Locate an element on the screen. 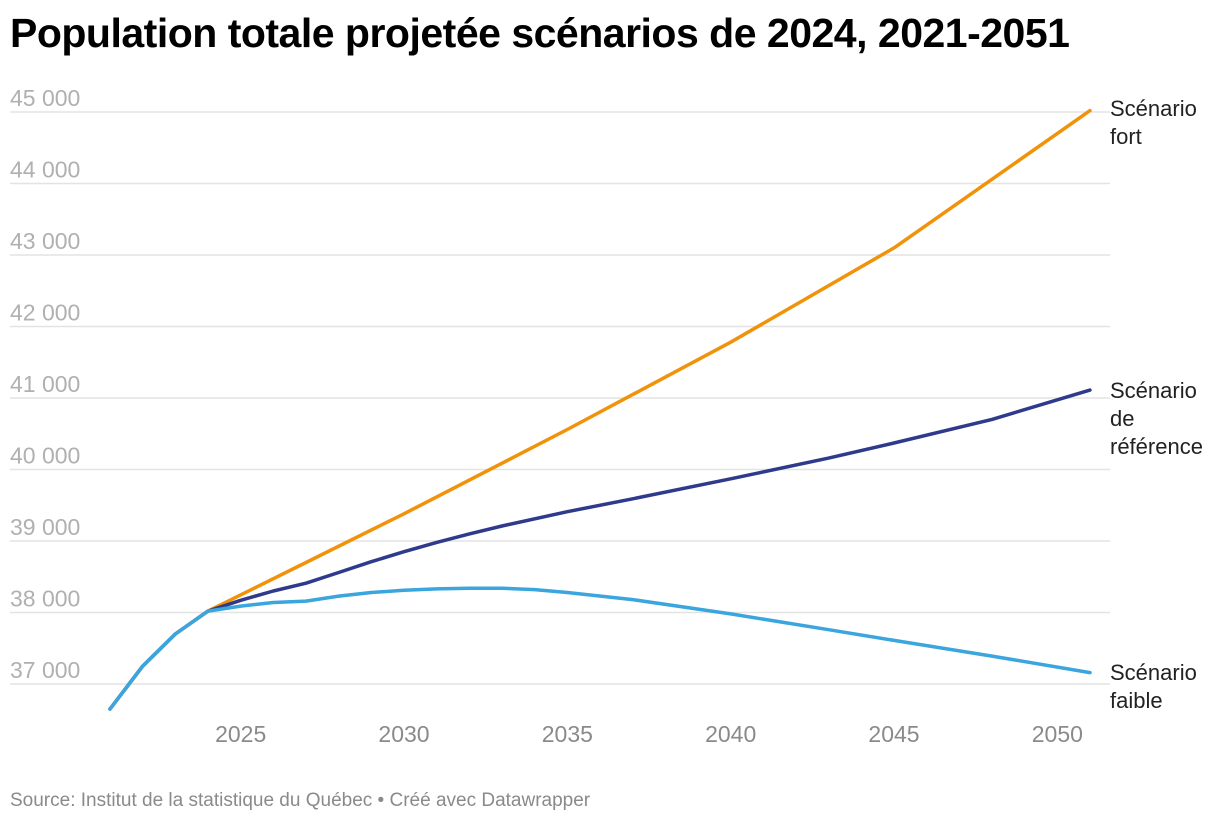 The image size is (1220, 826). y-tick-39000: 39 000 is located at coordinates (45, 527).